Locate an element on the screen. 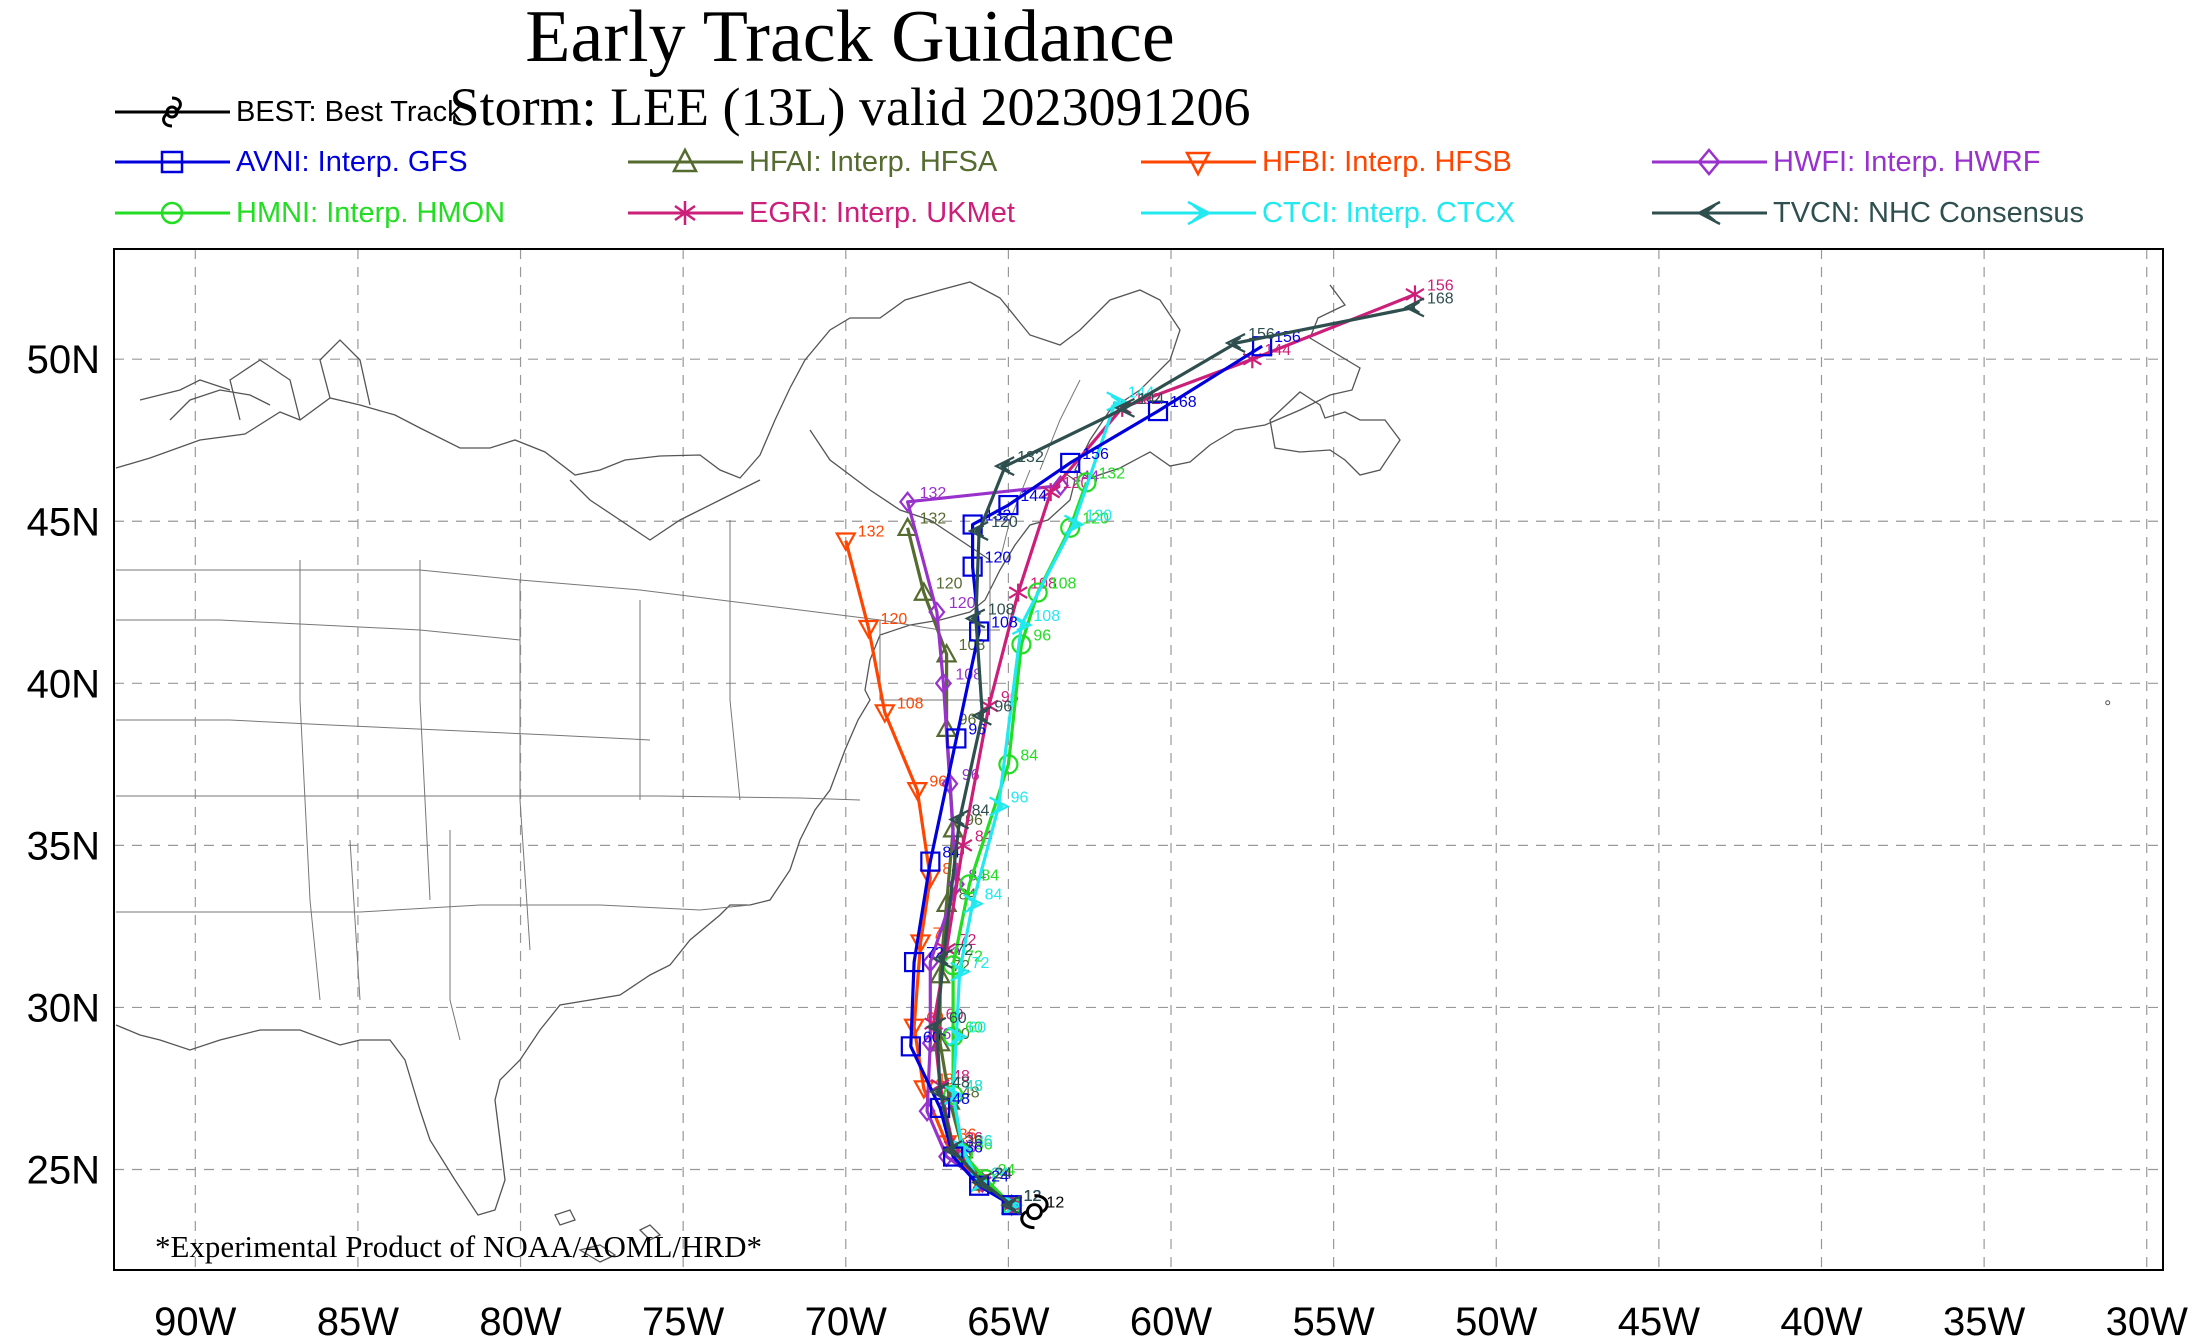 The width and height of the screenshot is (2193, 1340). legend-item-hwfi: HWFI: Interp. HWRF is located at coordinates (1846, 162).